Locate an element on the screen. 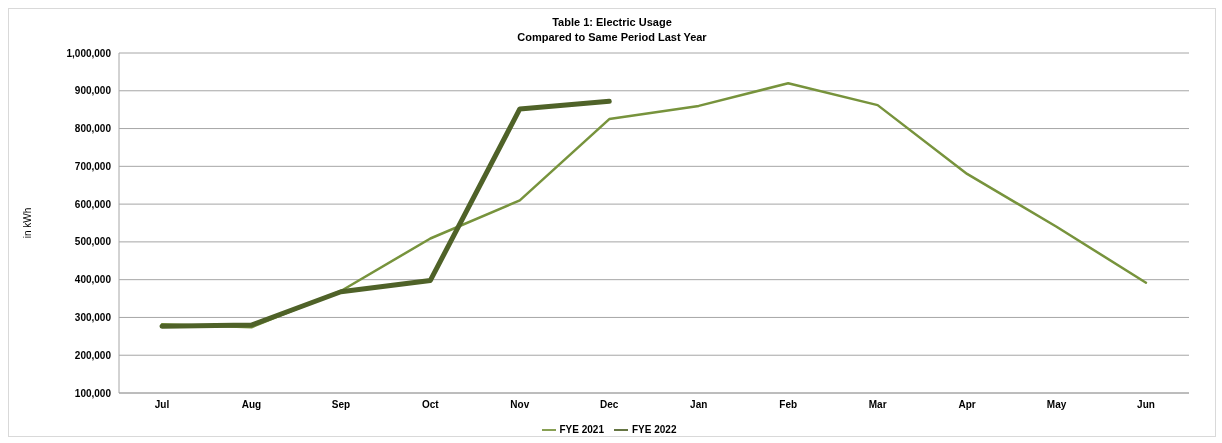  y-tick-label: 800,000 is located at coordinates (93, 129).